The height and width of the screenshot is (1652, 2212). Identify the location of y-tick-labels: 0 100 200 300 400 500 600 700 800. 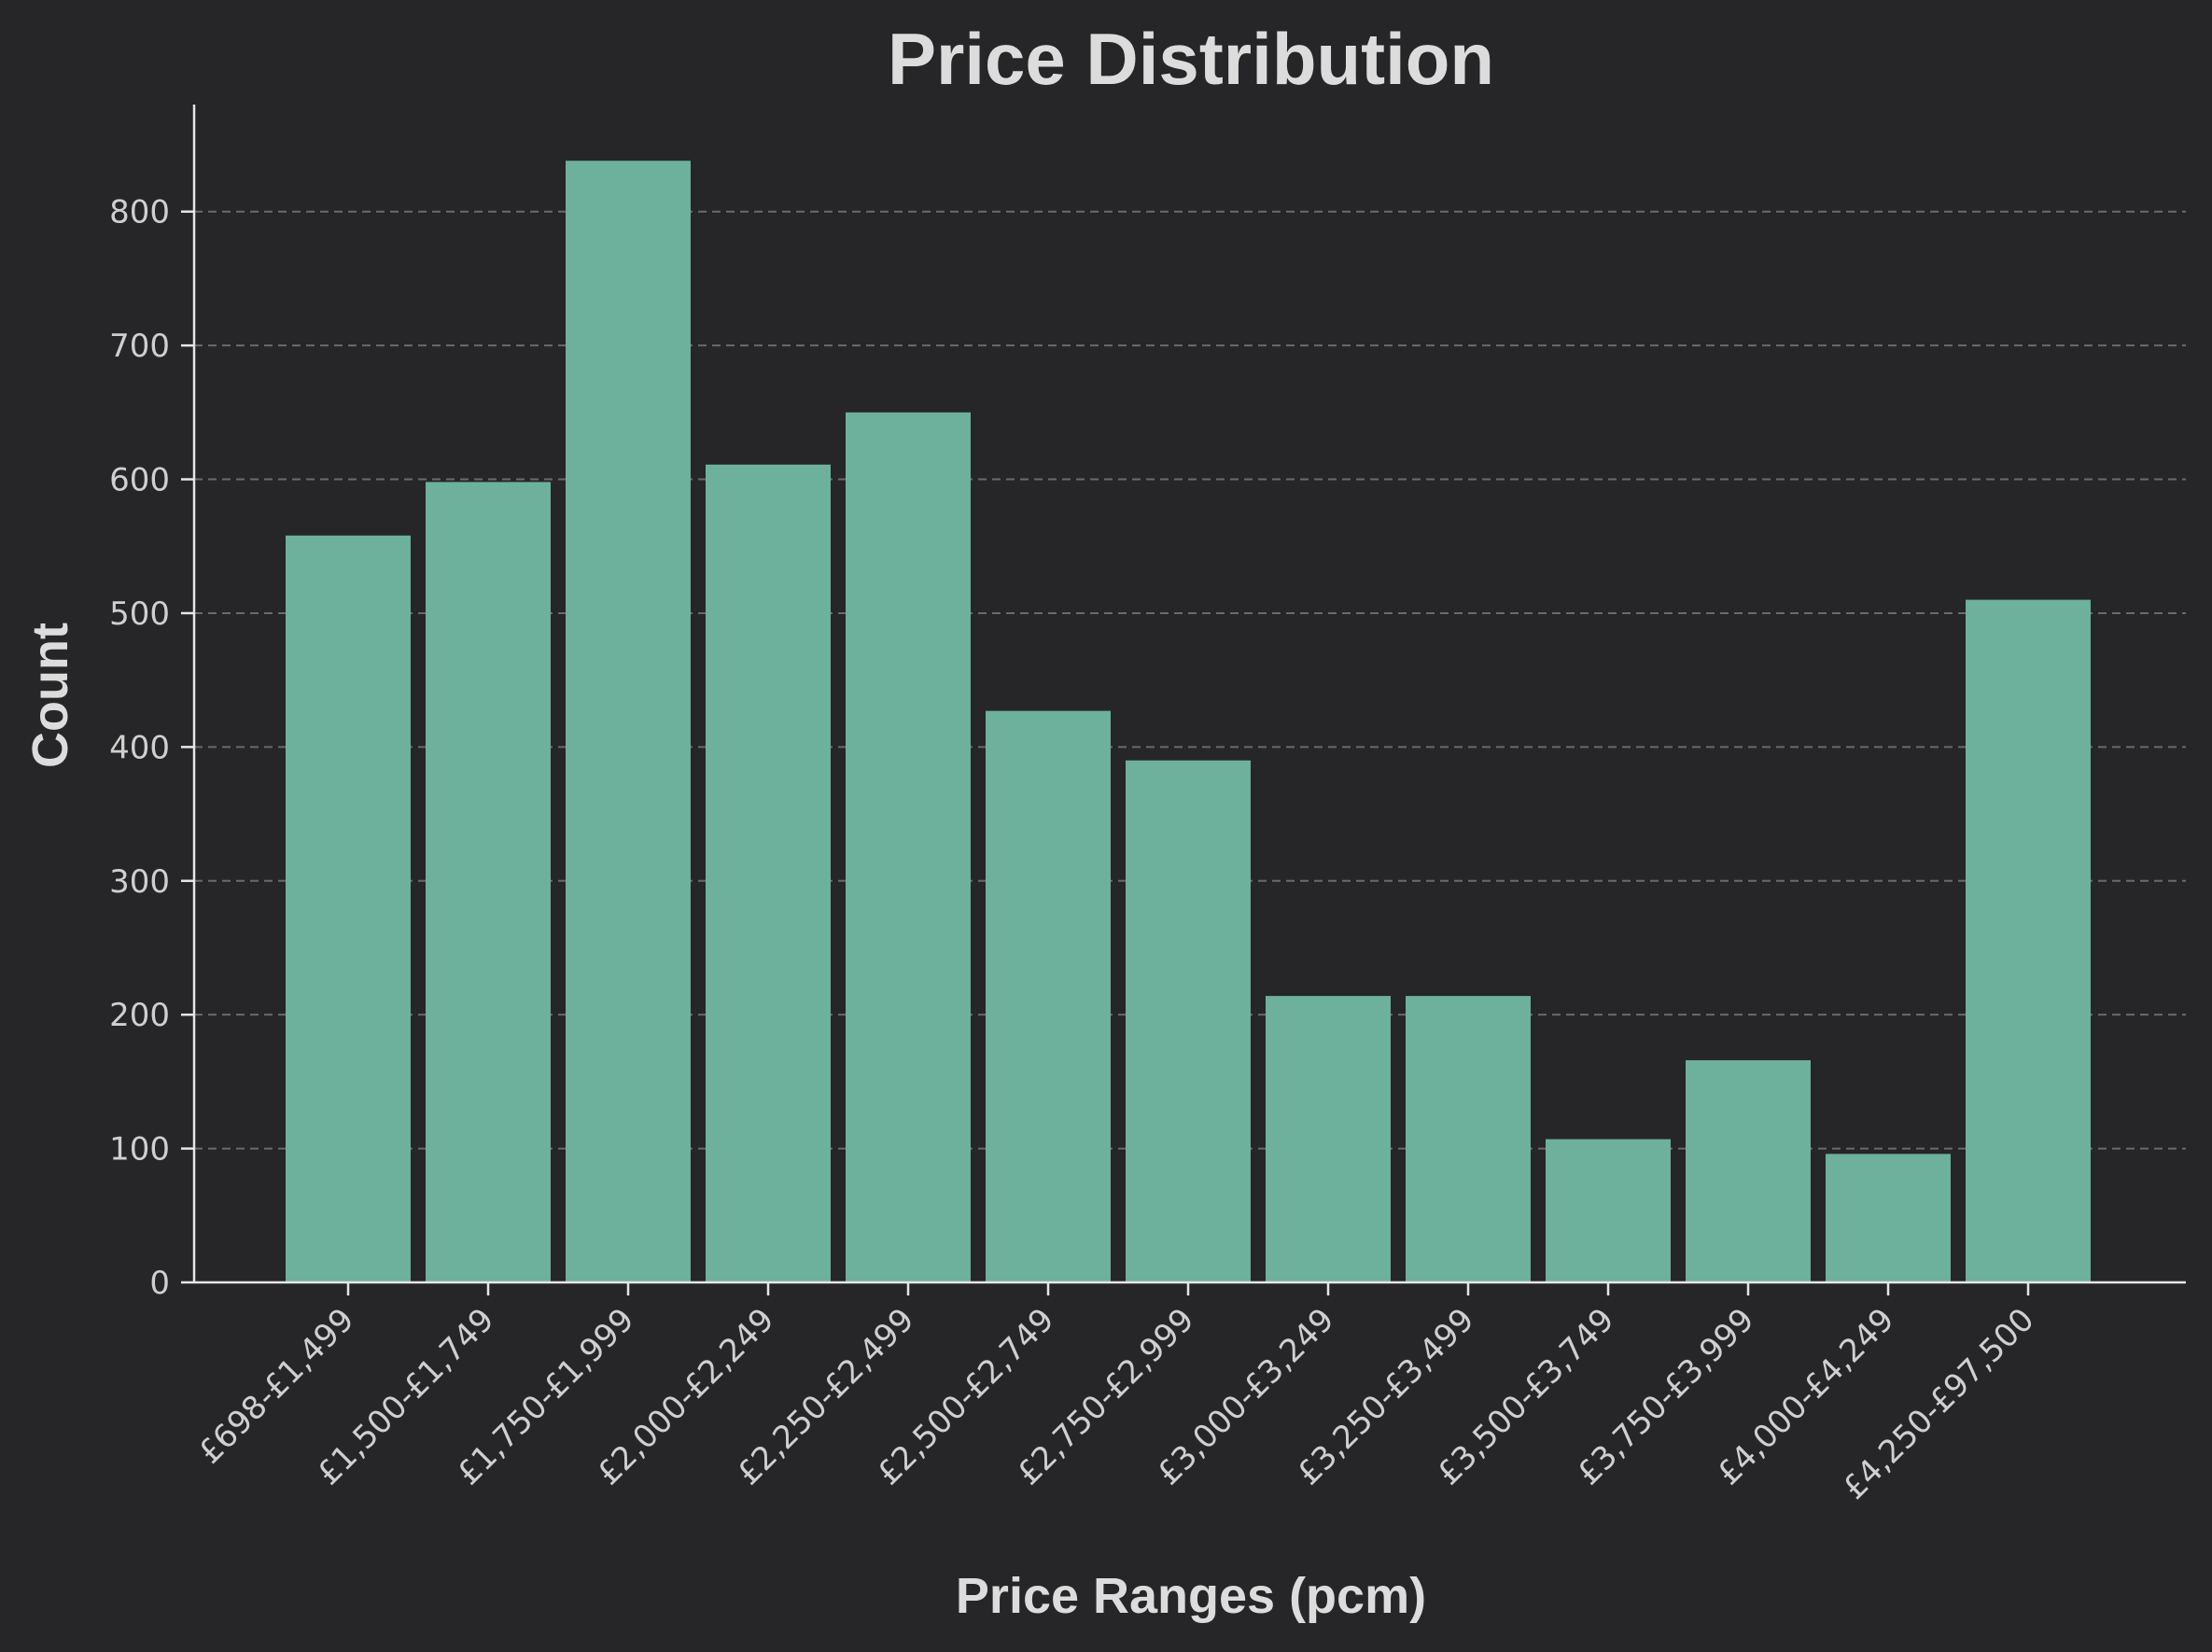
(139, 748).